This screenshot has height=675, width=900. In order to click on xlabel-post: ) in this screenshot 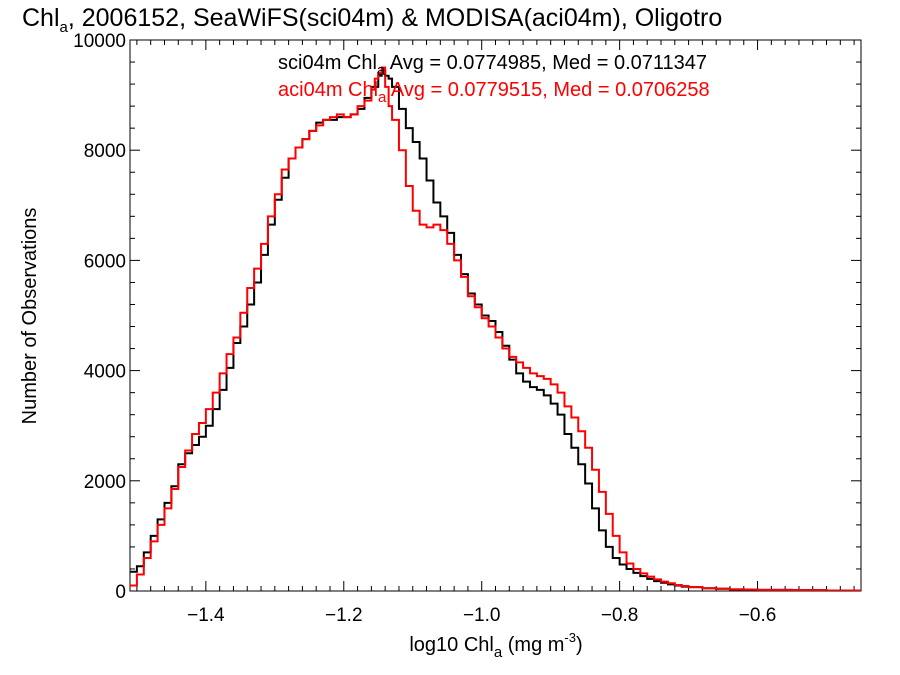, I will do `click(579, 645)`.